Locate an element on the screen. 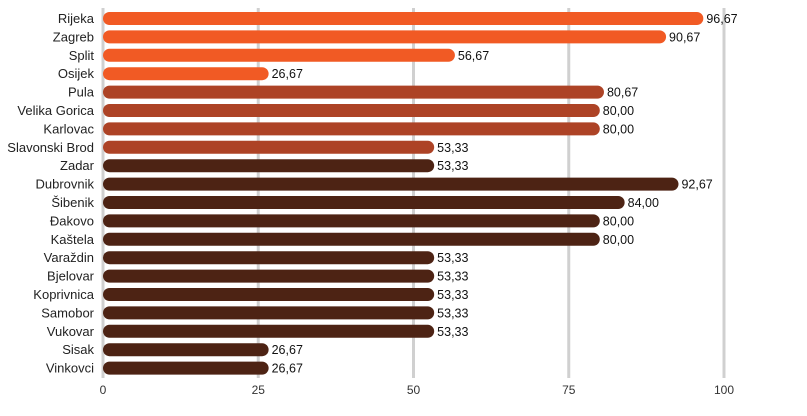  category-label: Samobor is located at coordinates (67, 312).